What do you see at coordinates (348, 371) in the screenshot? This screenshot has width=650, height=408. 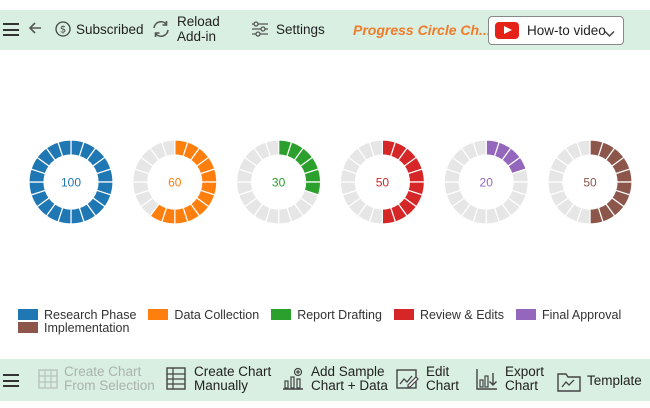 I see `add-sample-line1: Add Sample` at bounding box center [348, 371].